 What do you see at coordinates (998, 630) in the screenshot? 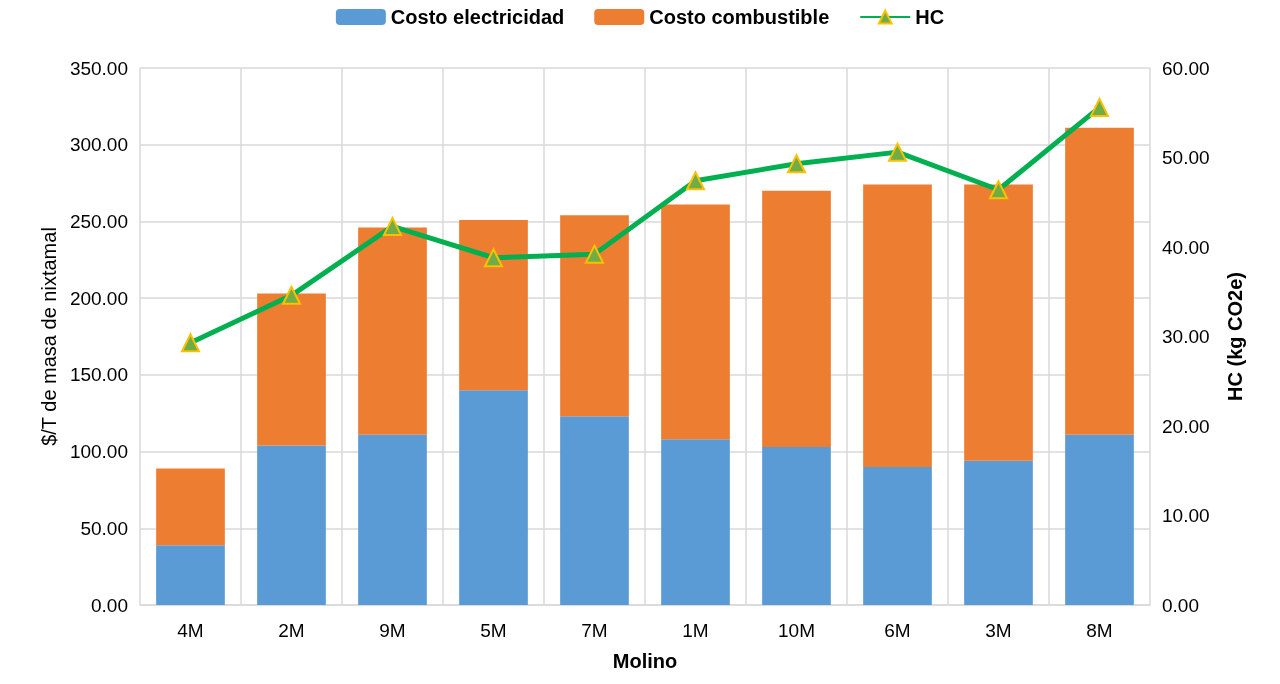
I see `x-tick-label: 3M` at bounding box center [998, 630].